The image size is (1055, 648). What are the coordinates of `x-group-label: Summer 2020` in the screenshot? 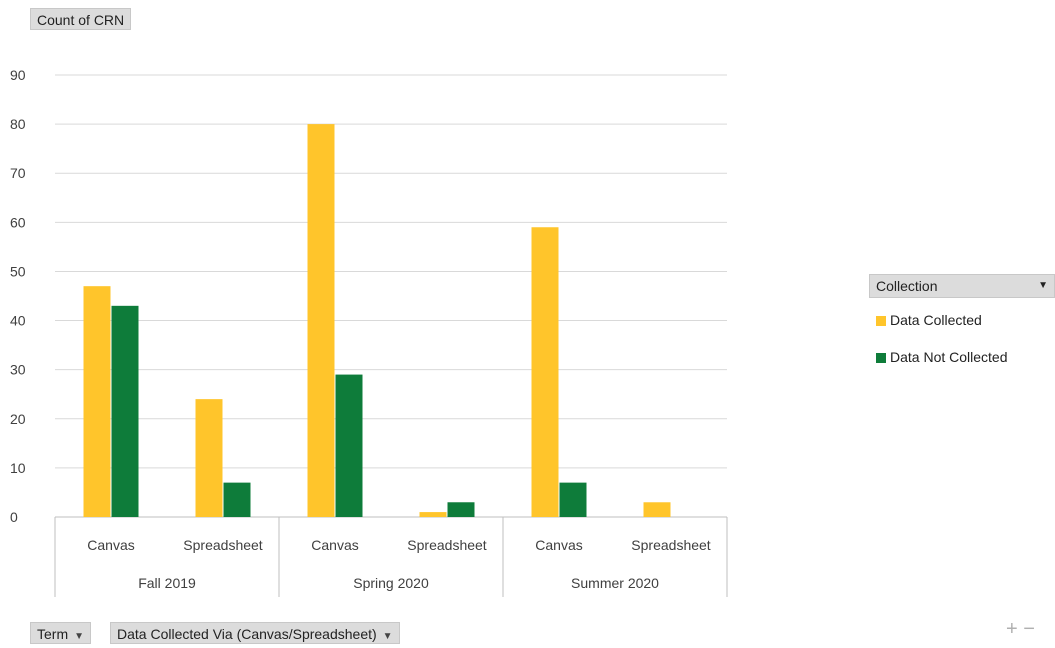 It's located at (615, 583).